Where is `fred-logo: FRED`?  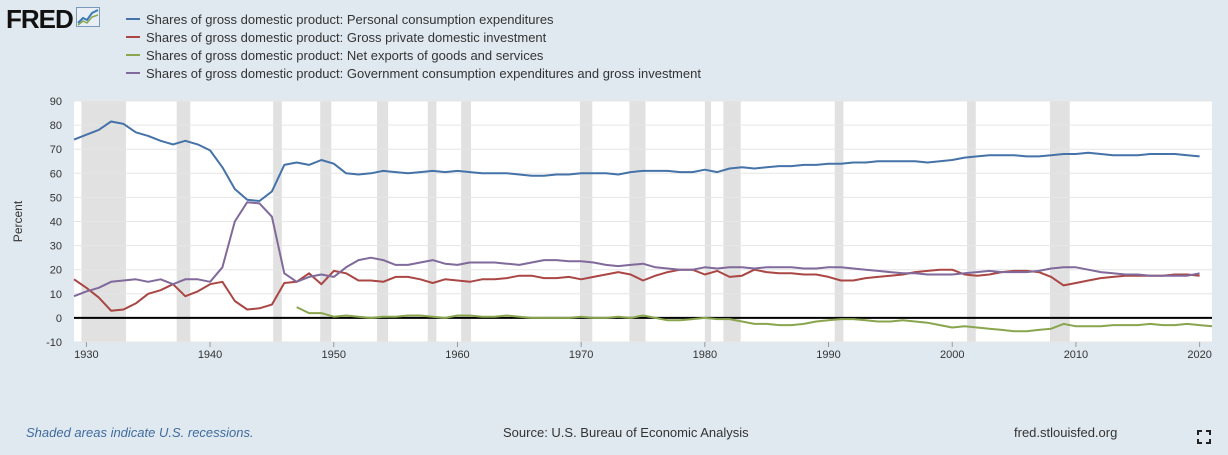
fred-logo: FRED is located at coordinates (53, 19).